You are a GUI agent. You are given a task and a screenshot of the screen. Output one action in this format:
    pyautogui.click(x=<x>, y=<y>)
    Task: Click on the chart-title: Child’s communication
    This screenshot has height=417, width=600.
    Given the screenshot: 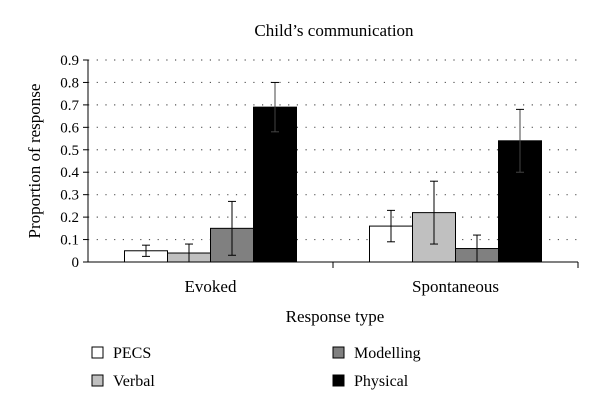 What is the action you would take?
    pyautogui.click(x=334, y=30)
    